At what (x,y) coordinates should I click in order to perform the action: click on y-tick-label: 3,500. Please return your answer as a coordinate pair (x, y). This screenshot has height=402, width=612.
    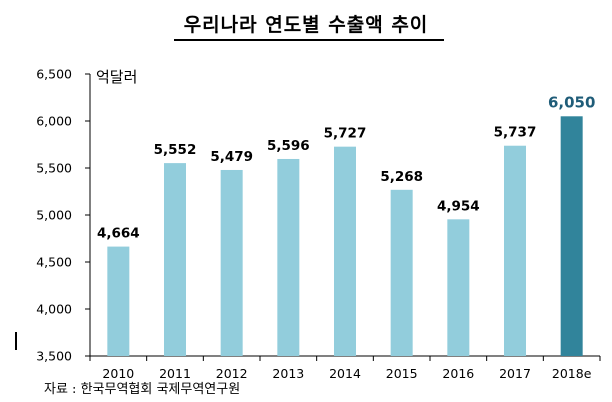
    Looking at the image, I should click on (54, 356).